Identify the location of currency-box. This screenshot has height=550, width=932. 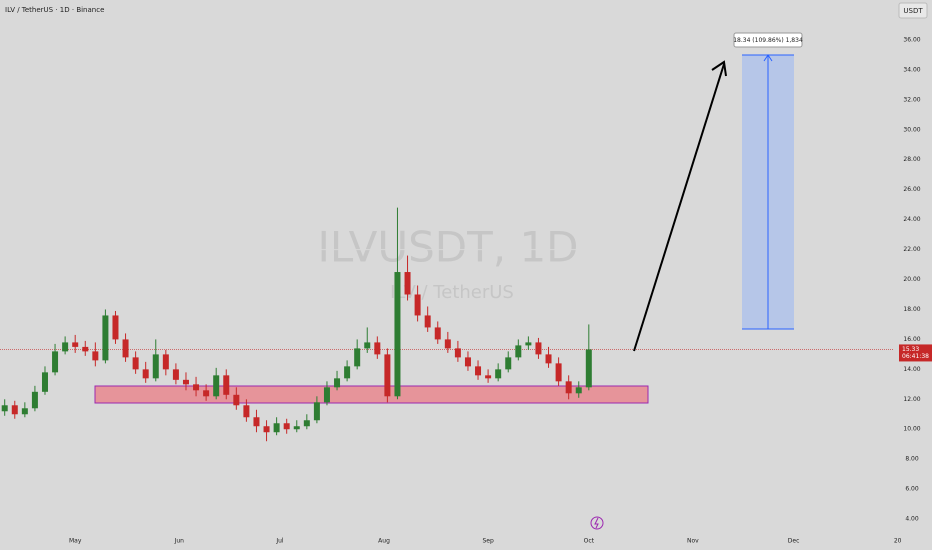
(913, 10).